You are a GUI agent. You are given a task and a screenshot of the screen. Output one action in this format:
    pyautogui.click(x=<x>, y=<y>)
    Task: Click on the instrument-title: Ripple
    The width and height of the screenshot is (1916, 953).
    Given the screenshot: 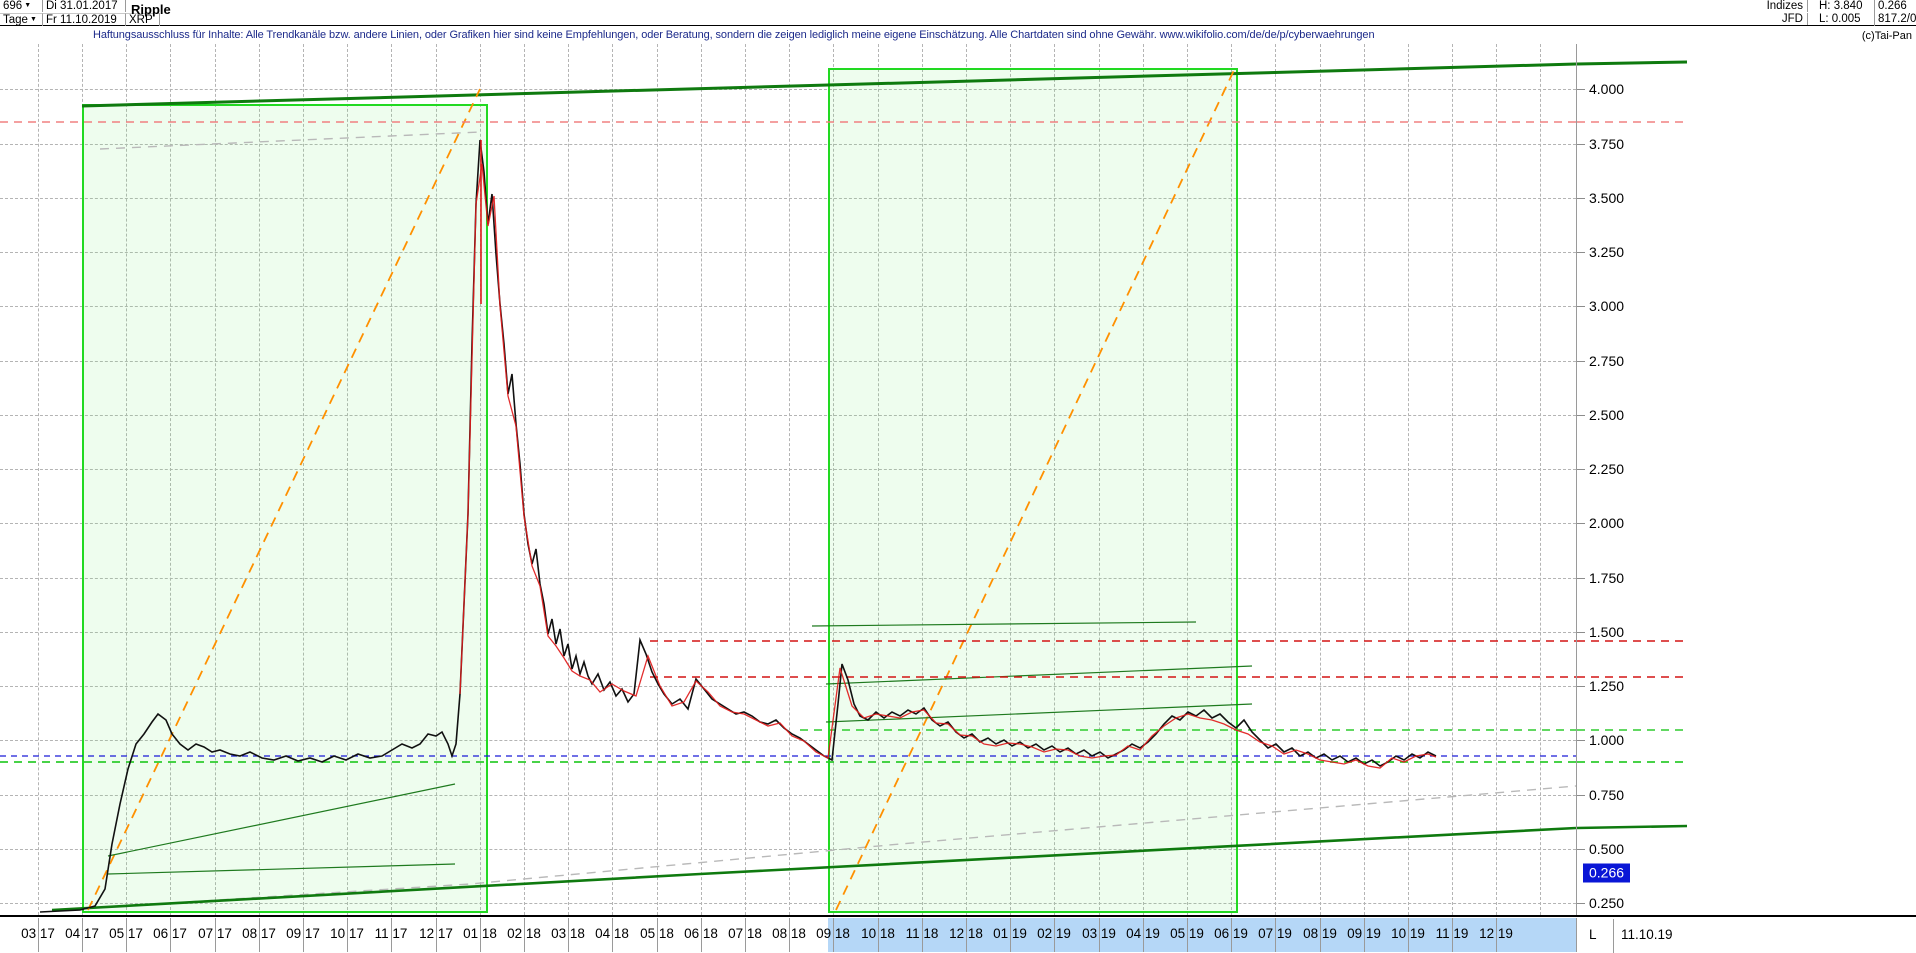 What is the action you would take?
    pyautogui.click(x=151, y=9)
    